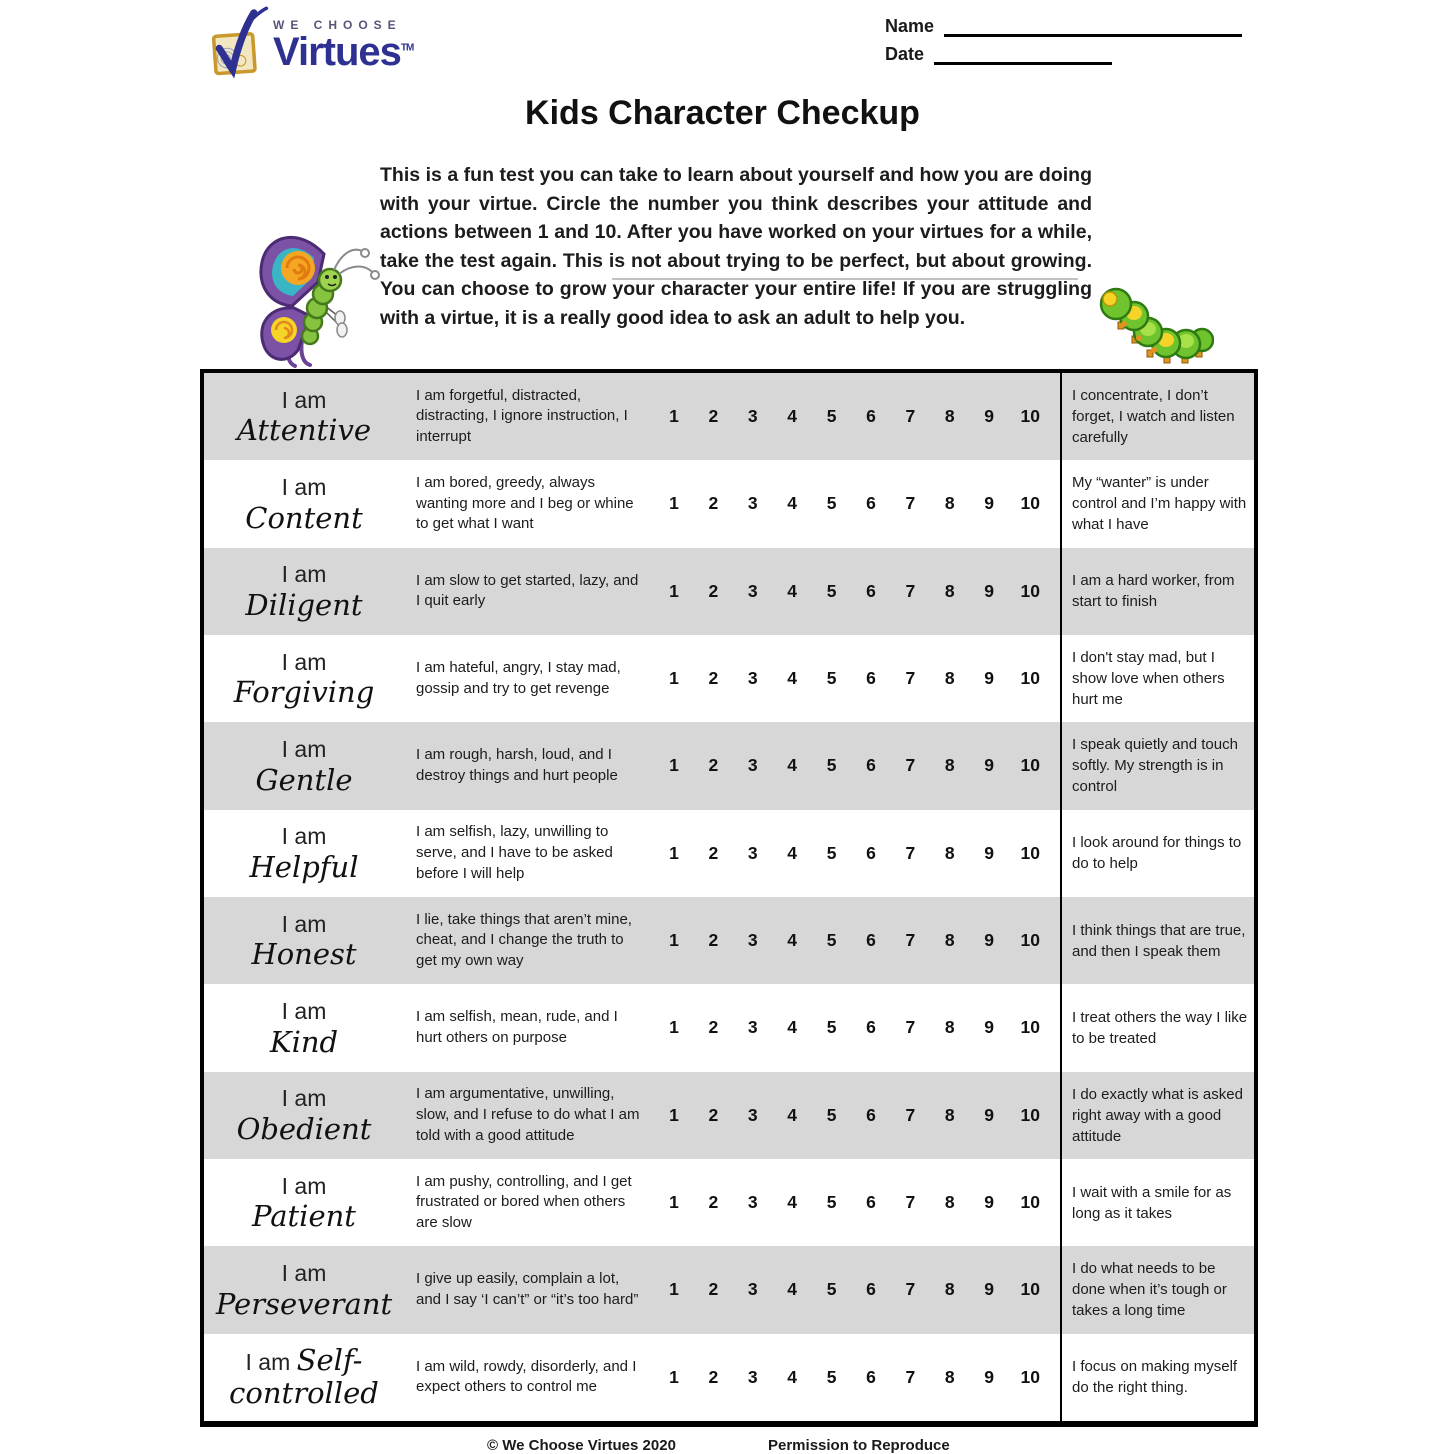 The width and height of the screenshot is (1445, 1454). I want to click on date-input-line, so click(1023, 55).